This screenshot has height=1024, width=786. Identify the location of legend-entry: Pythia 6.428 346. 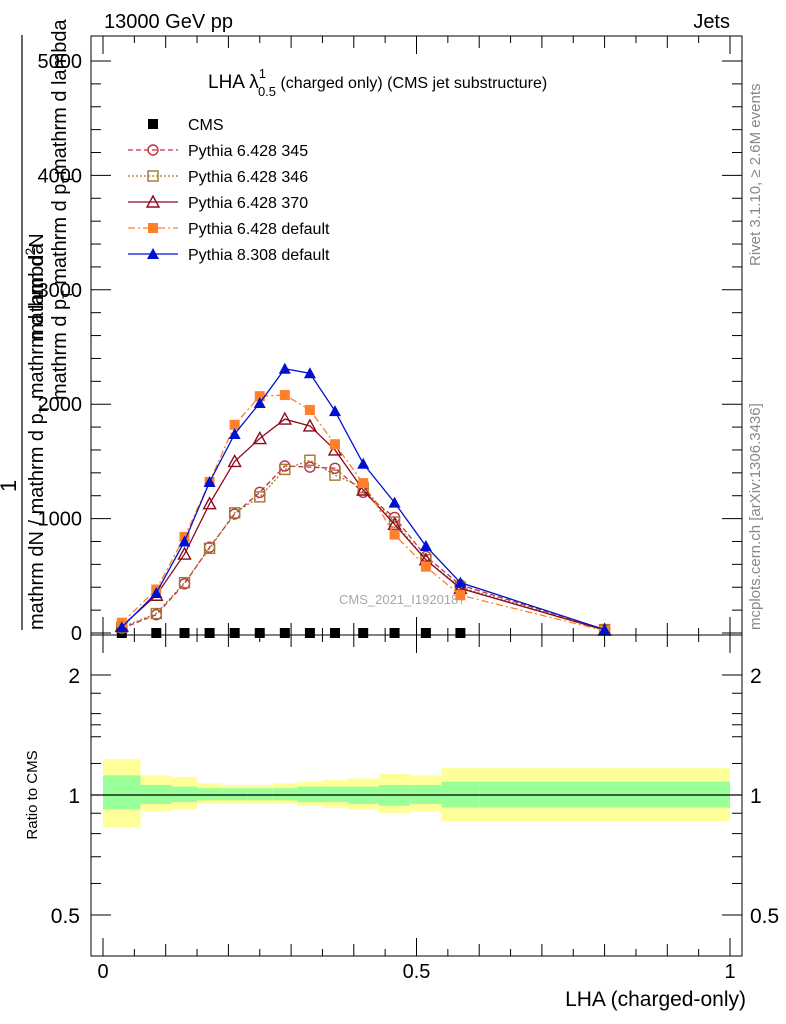
(218, 177).